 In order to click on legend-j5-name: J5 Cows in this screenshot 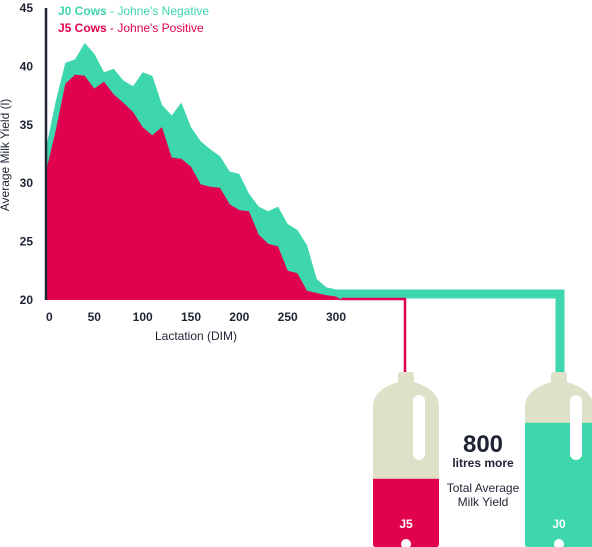, I will do `click(82, 28)`.